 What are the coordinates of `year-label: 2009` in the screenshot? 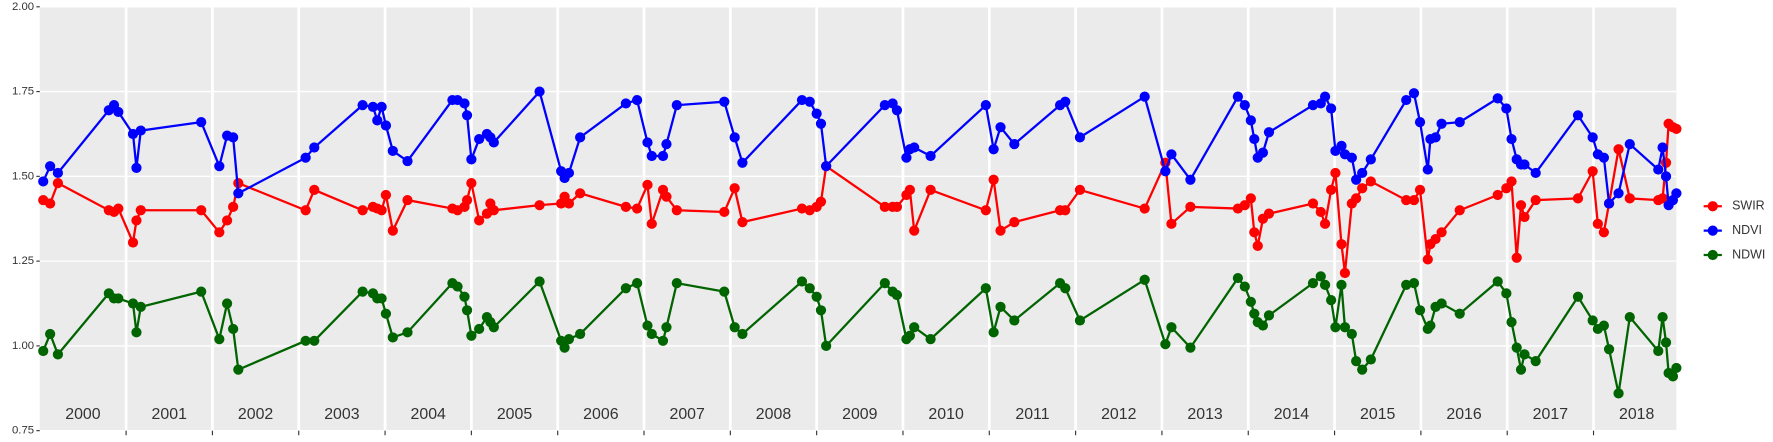 It's located at (860, 414).